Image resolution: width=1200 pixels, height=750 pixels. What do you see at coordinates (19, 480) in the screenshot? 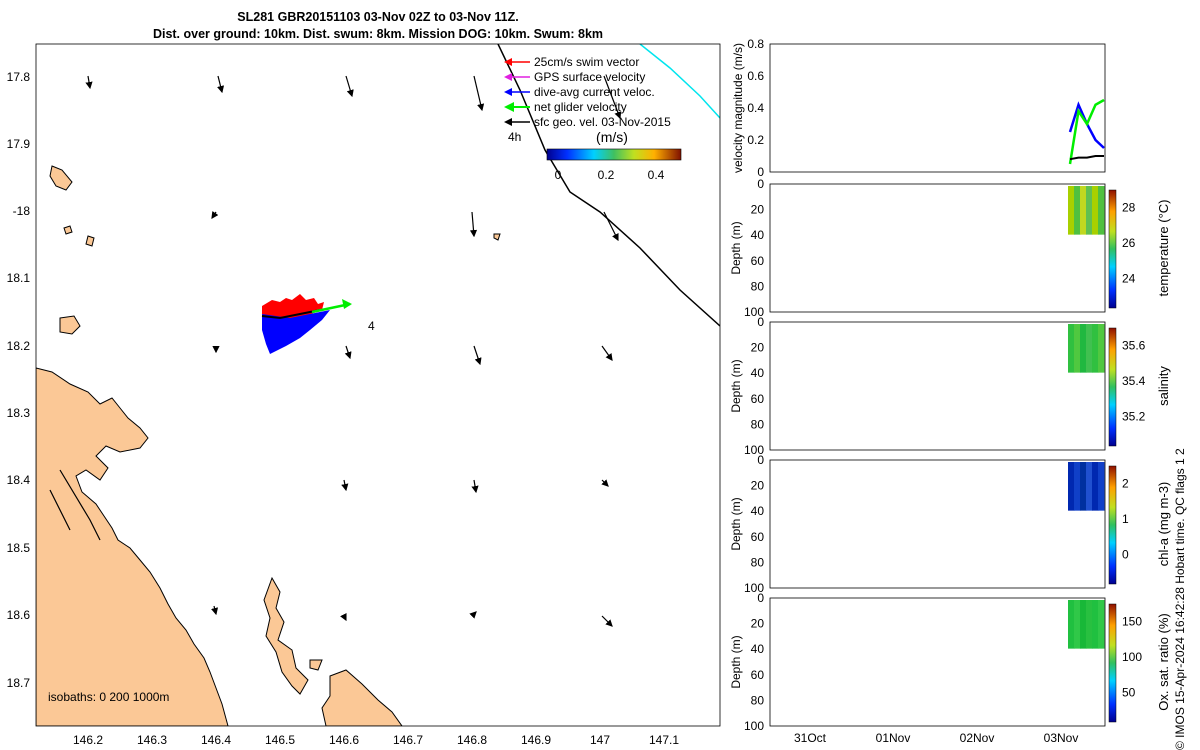
I see `lat-tick: 18.4` at bounding box center [19, 480].